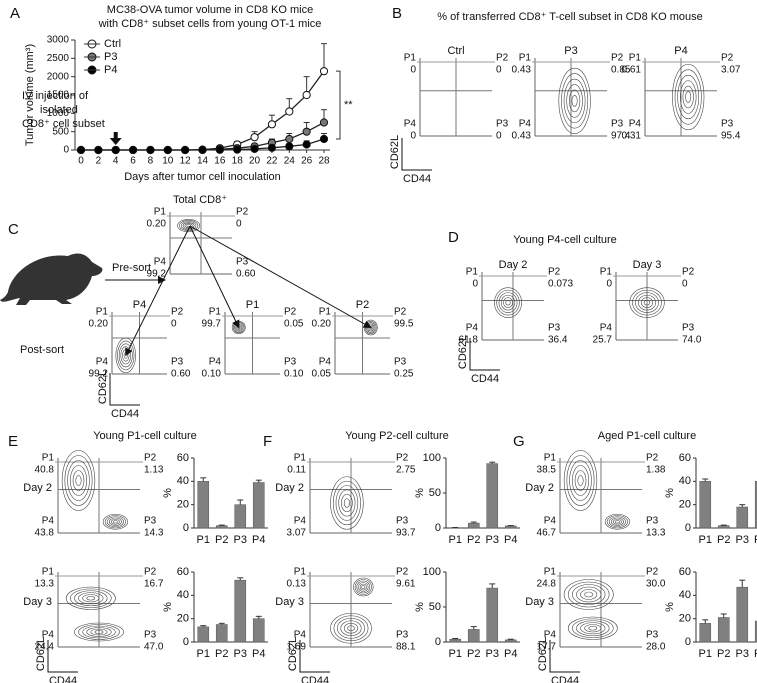 The image size is (757, 683). What do you see at coordinates (110, 57) in the screenshot?
I see `legend-label: P3` at bounding box center [110, 57].